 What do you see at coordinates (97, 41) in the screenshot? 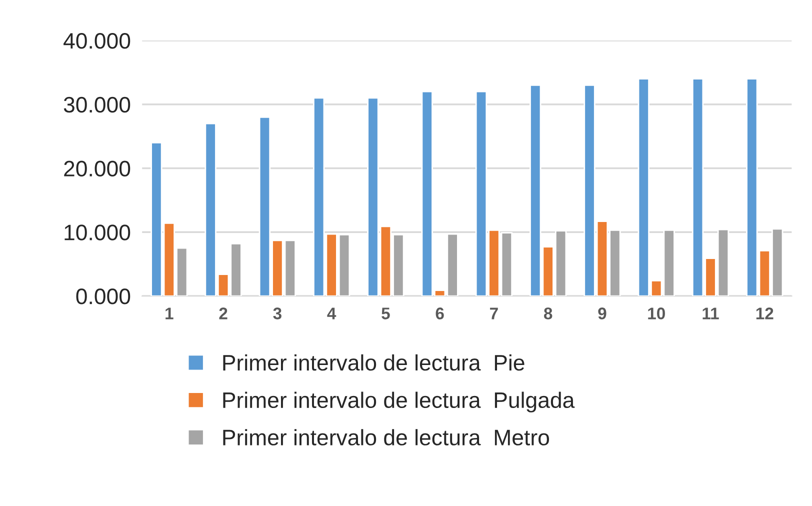
I see `y-tick-label: 40.000` at bounding box center [97, 41].